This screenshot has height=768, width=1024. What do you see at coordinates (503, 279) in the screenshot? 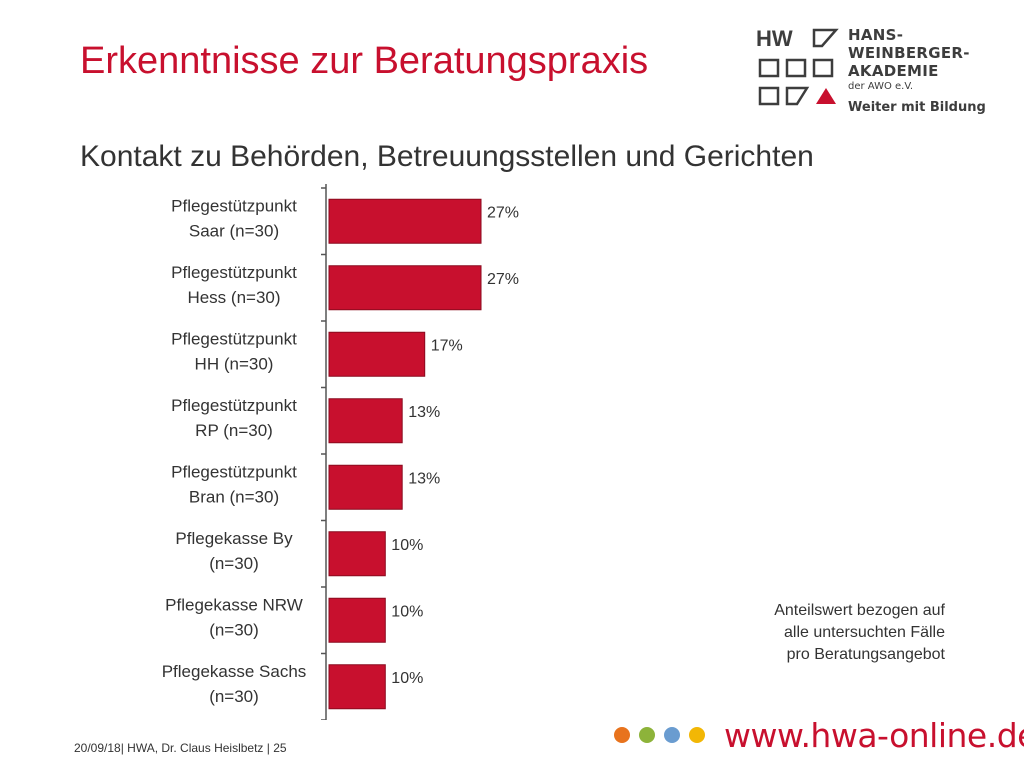
I see `data-label-1: 27%` at bounding box center [503, 279].